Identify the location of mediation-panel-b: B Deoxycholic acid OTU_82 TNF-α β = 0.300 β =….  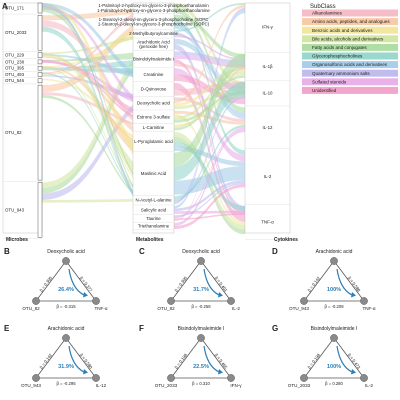
(56, 279).